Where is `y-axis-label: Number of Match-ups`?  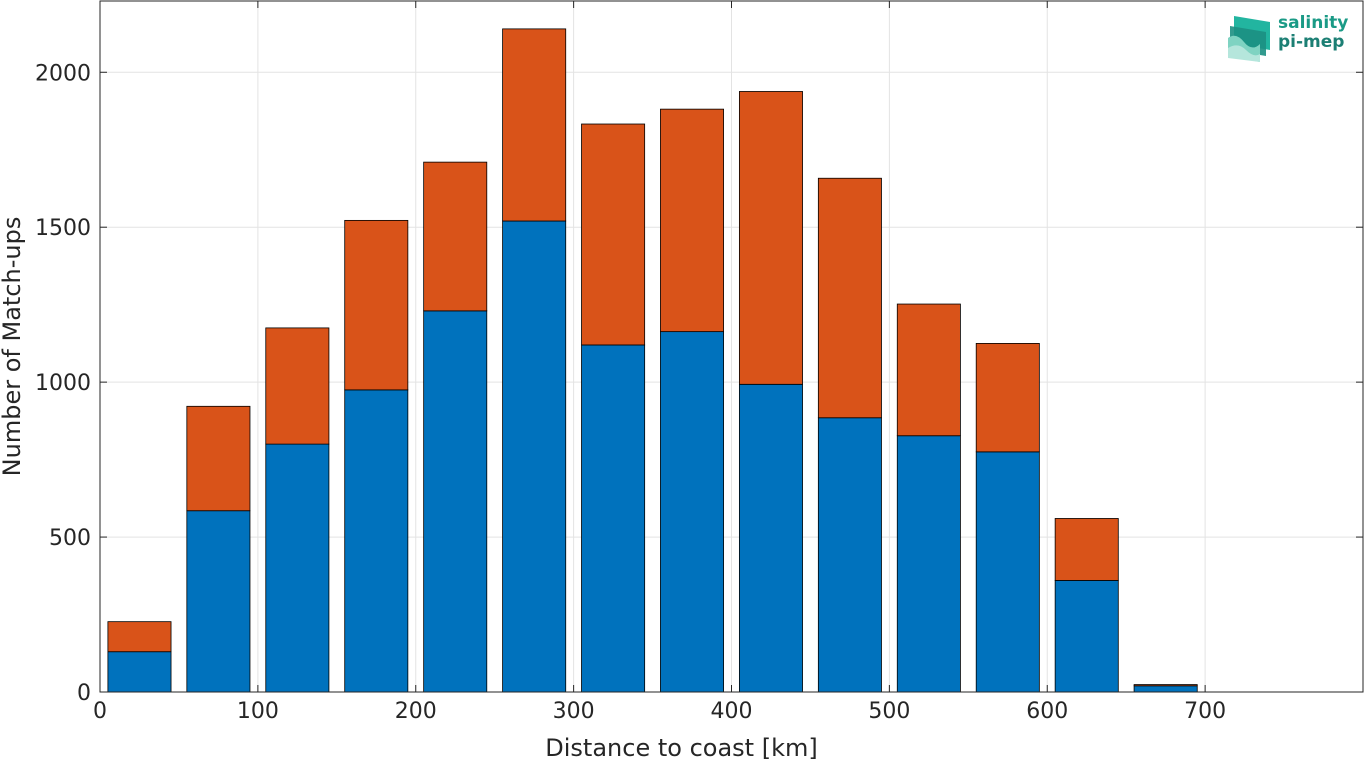
y-axis-label: Number of Match-ups is located at coordinates (13, 347).